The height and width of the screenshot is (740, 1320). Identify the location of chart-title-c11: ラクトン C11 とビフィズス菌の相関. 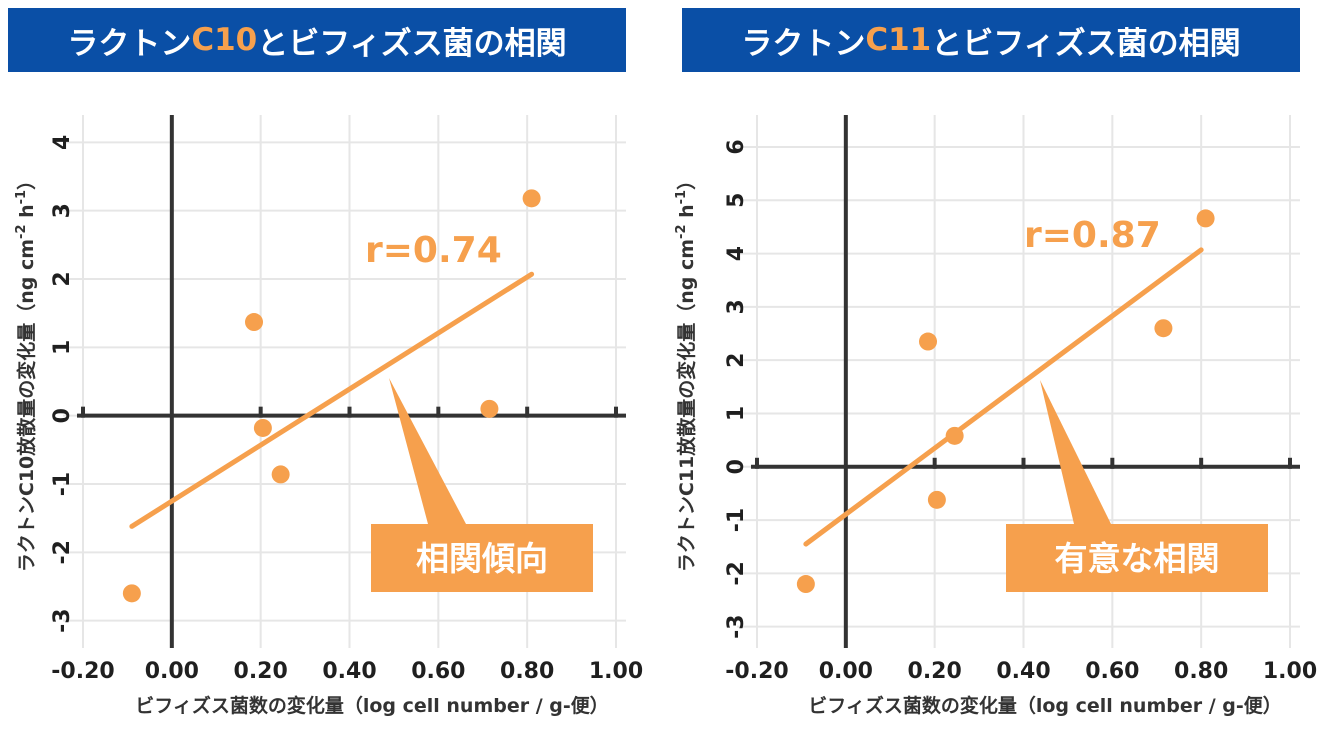
(991, 40).